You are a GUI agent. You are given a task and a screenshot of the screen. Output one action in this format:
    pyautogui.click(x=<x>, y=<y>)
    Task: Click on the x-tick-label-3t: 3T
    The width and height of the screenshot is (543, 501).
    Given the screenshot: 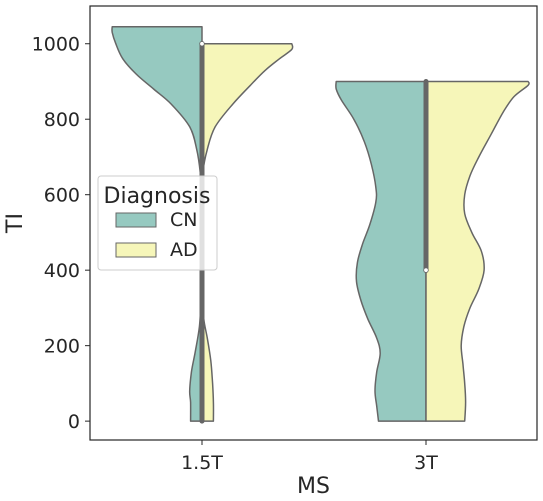 What is the action you would take?
    pyautogui.click(x=426, y=463)
    